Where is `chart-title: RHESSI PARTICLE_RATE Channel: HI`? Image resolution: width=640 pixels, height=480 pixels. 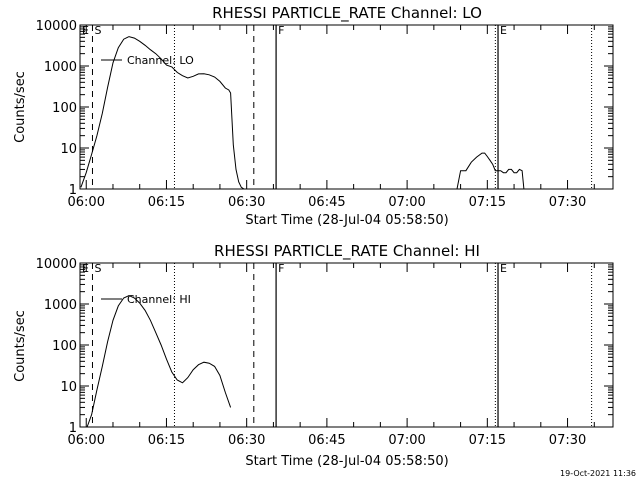
chart-title: RHESSI PARTICLE_RATE Channel: HI is located at coordinates (347, 251).